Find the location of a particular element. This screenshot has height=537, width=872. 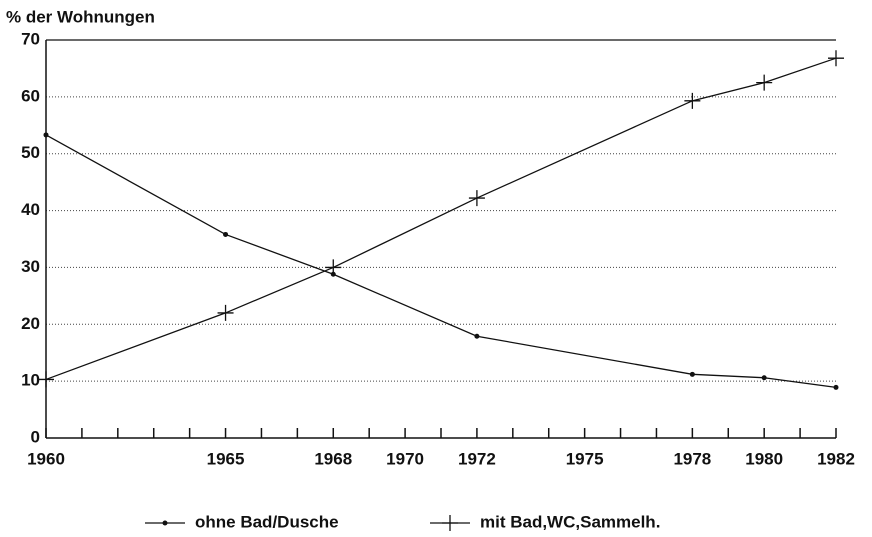

x-tick-label: 1960 is located at coordinates (46, 458).